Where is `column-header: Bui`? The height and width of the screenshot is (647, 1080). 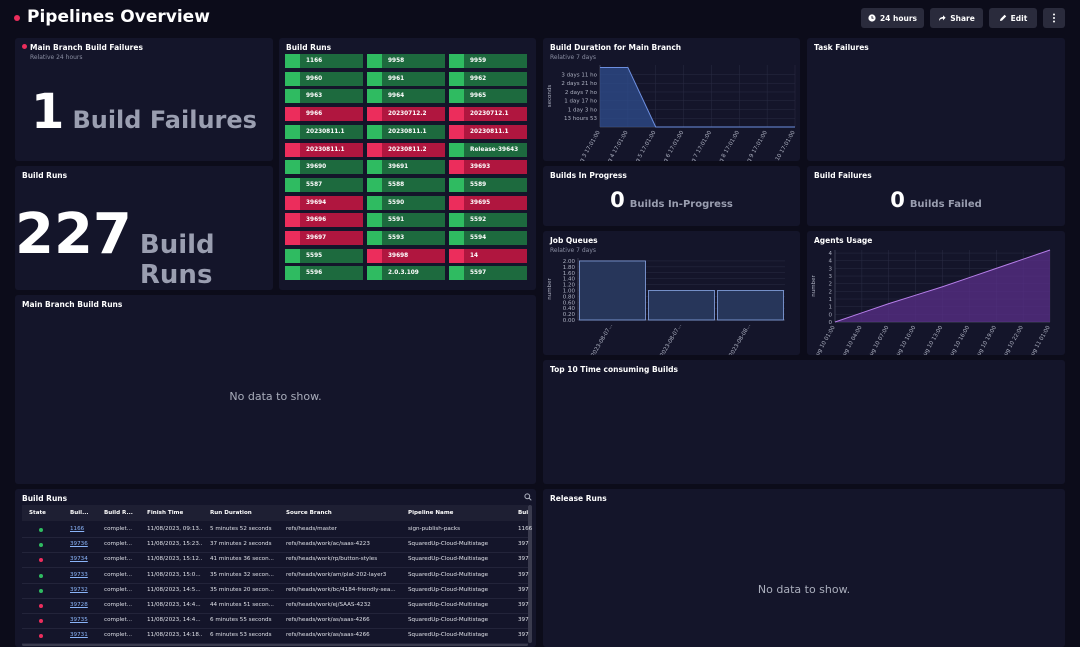
column-header: Bui is located at coordinates (523, 513).